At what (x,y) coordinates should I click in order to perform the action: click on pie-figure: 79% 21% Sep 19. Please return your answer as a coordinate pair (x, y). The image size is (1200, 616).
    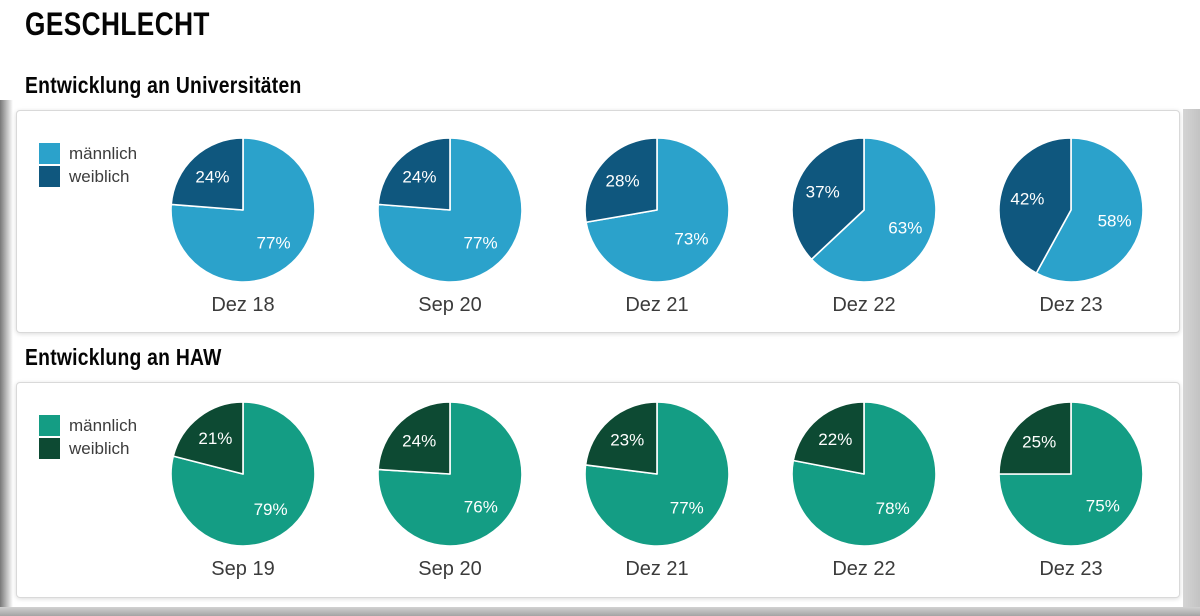
    Looking at the image, I should click on (243, 487).